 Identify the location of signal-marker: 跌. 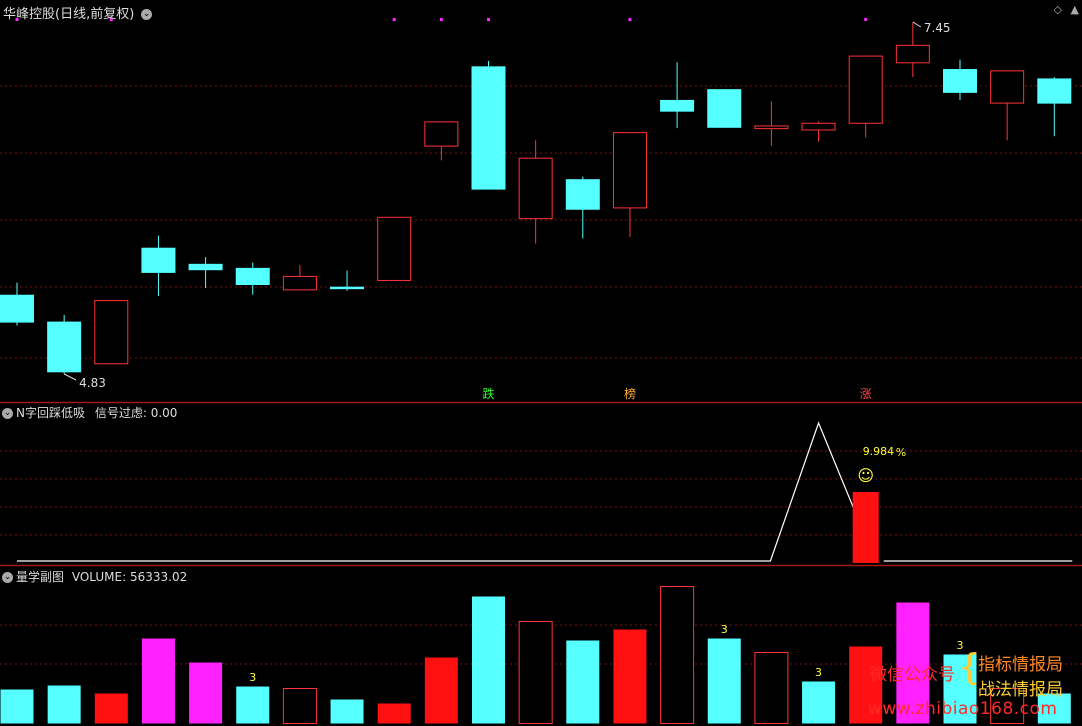
(488, 393).